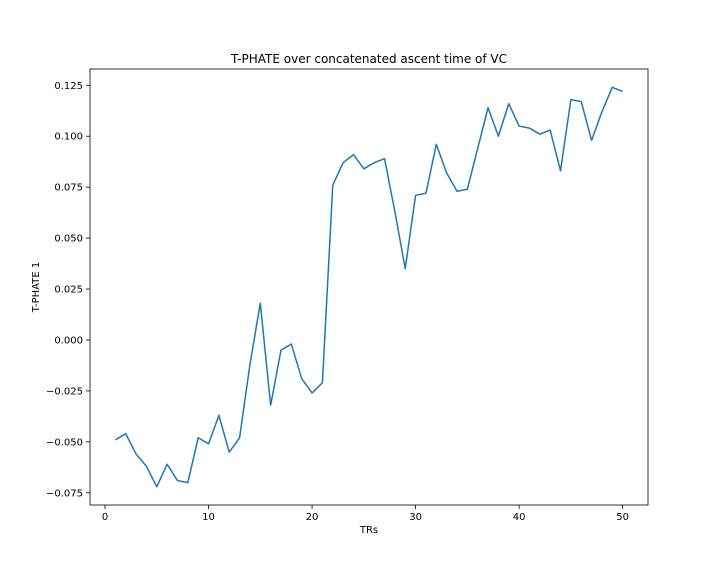 The image size is (720, 580). What do you see at coordinates (68, 86) in the screenshot?
I see `y-tick-label: 0.125` at bounding box center [68, 86].